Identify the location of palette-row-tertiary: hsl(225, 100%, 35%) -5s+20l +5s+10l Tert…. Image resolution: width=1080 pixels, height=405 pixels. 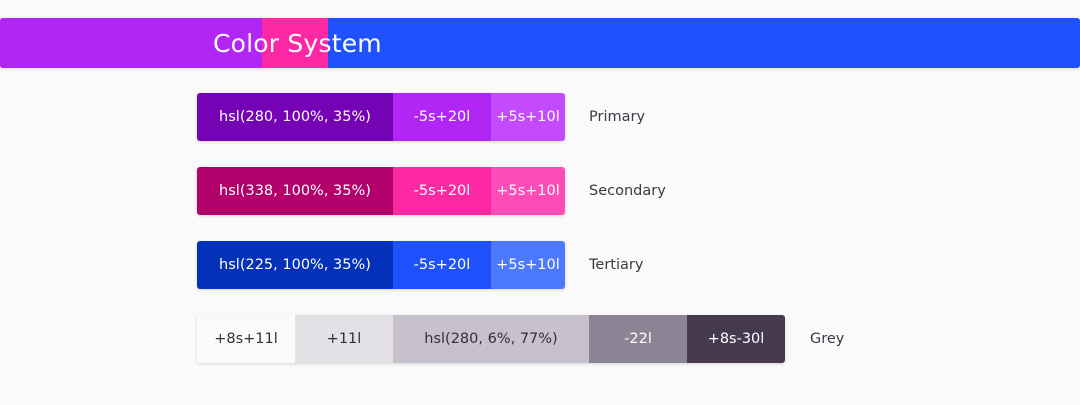
(420, 265).